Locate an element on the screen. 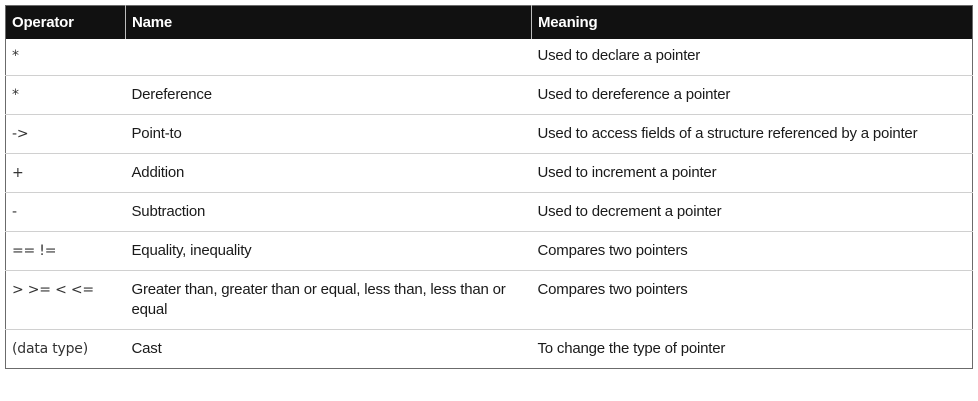 The image size is (978, 401). meaning-cell: Used to dereference a pointer is located at coordinates (752, 95).